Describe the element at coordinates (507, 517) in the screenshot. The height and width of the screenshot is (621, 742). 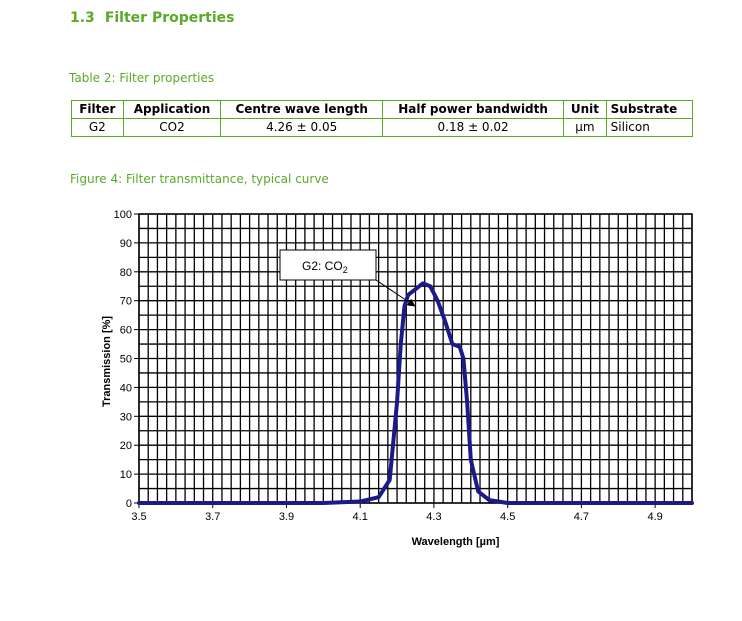
I see `x-tick-label: 4.5` at that location.